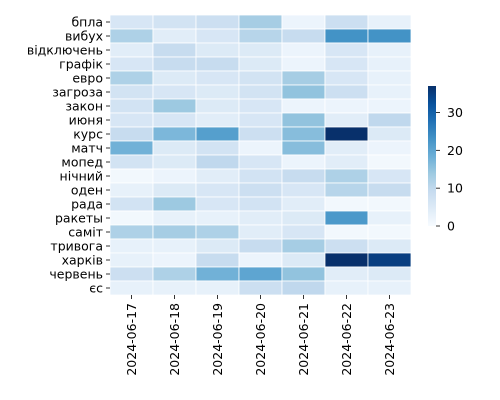  What do you see at coordinates (84, 106) in the screenshot?
I see `y-tick-label: закон` at bounding box center [84, 106].